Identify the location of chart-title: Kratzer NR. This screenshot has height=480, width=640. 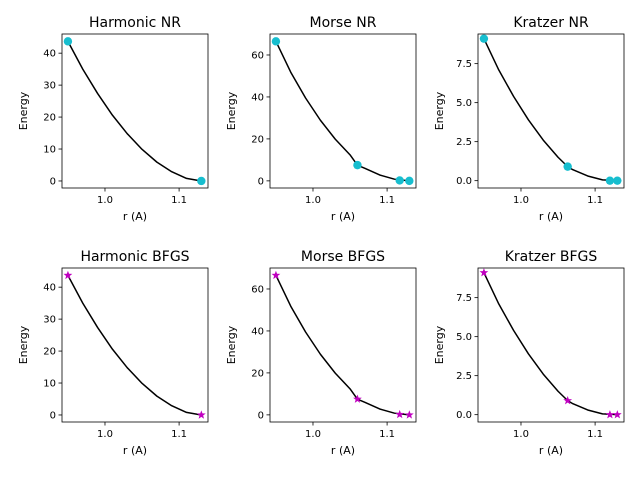
(551, 23).